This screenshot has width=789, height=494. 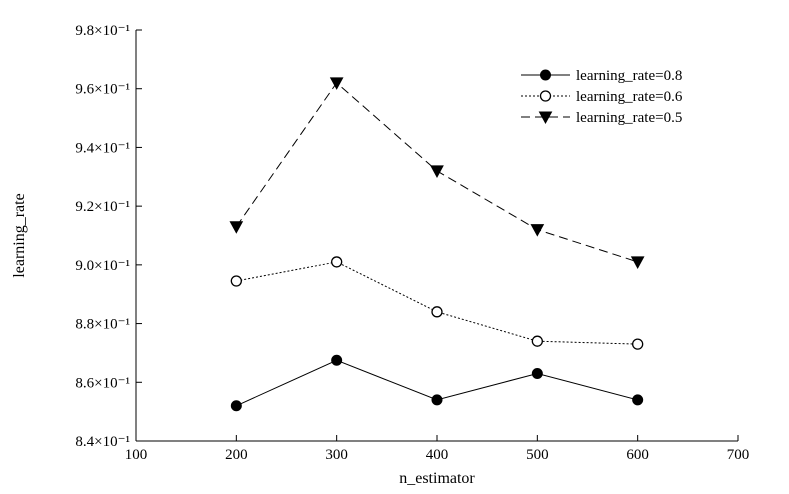 What do you see at coordinates (629, 118) in the screenshot?
I see `legend-label: learning_rate=0.5` at bounding box center [629, 118].